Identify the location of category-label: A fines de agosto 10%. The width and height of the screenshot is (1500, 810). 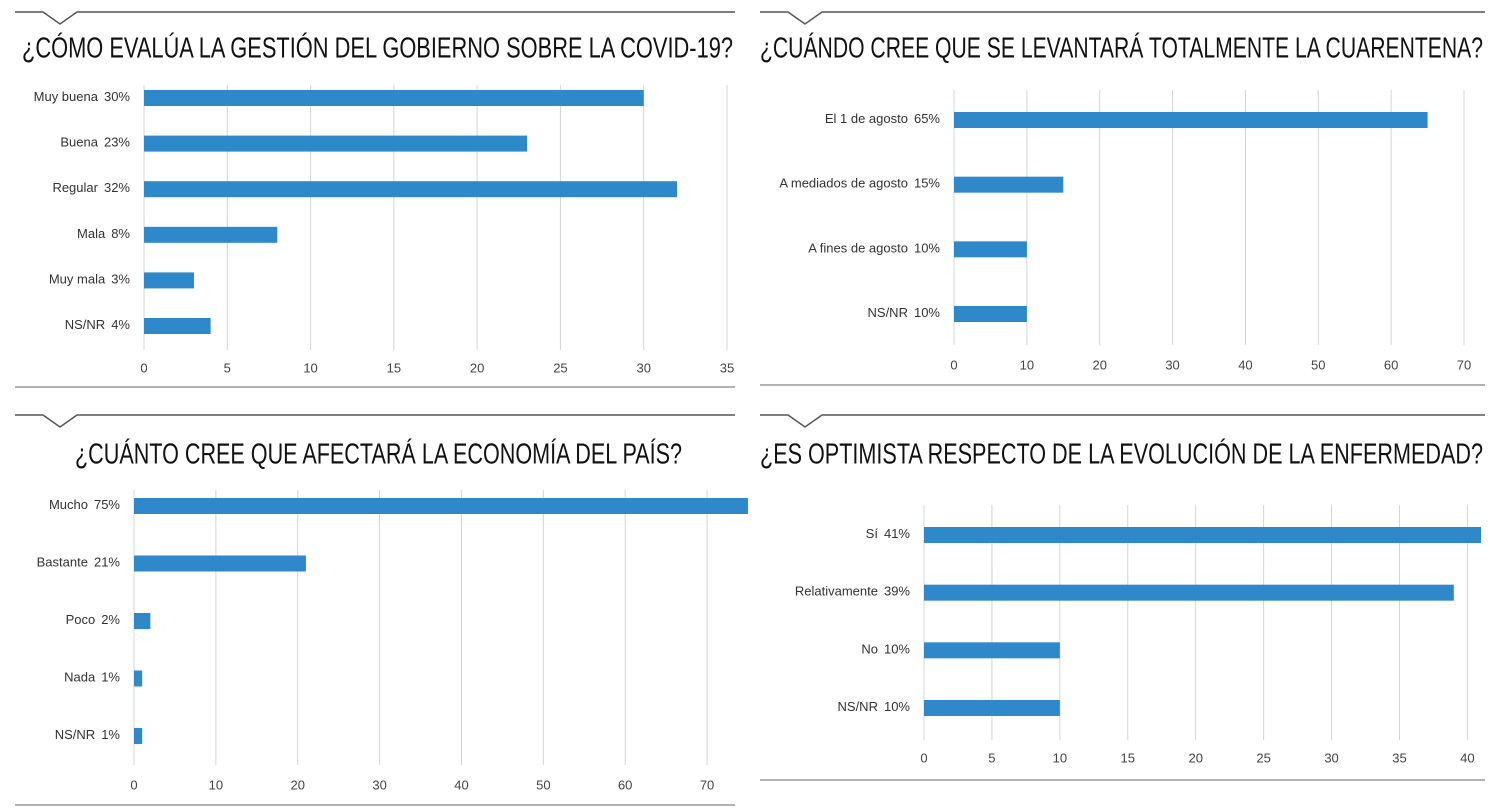
(874, 248).